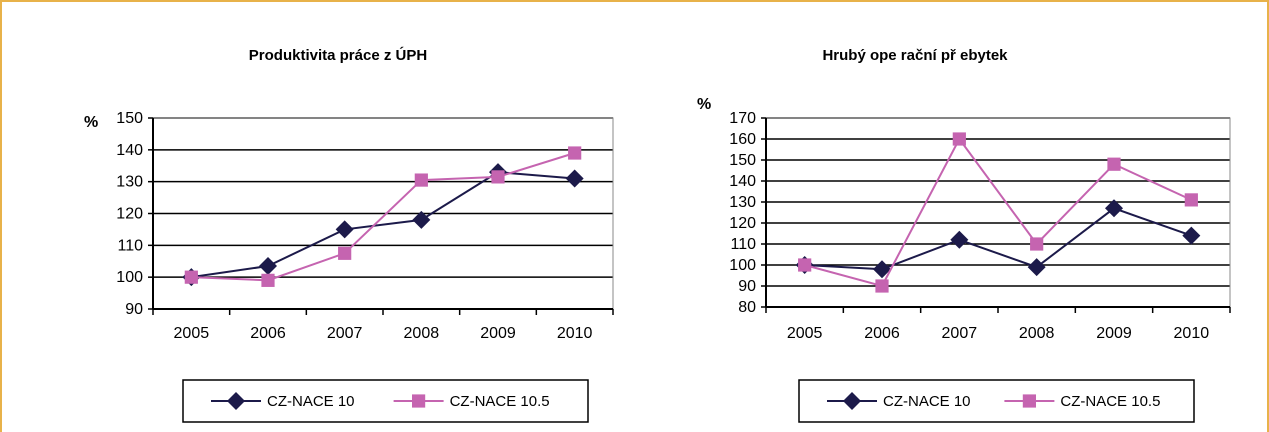  I want to click on y-tick-label: 170, so click(742, 118).